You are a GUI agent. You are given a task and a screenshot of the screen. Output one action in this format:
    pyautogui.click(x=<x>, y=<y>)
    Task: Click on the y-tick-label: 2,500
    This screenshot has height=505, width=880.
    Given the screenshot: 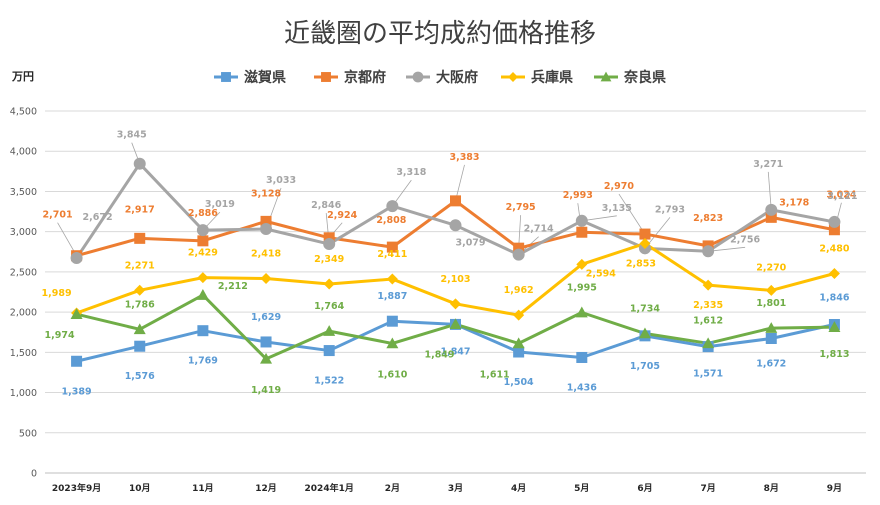 What is the action you would take?
    pyautogui.click(x=23, y=272)
    